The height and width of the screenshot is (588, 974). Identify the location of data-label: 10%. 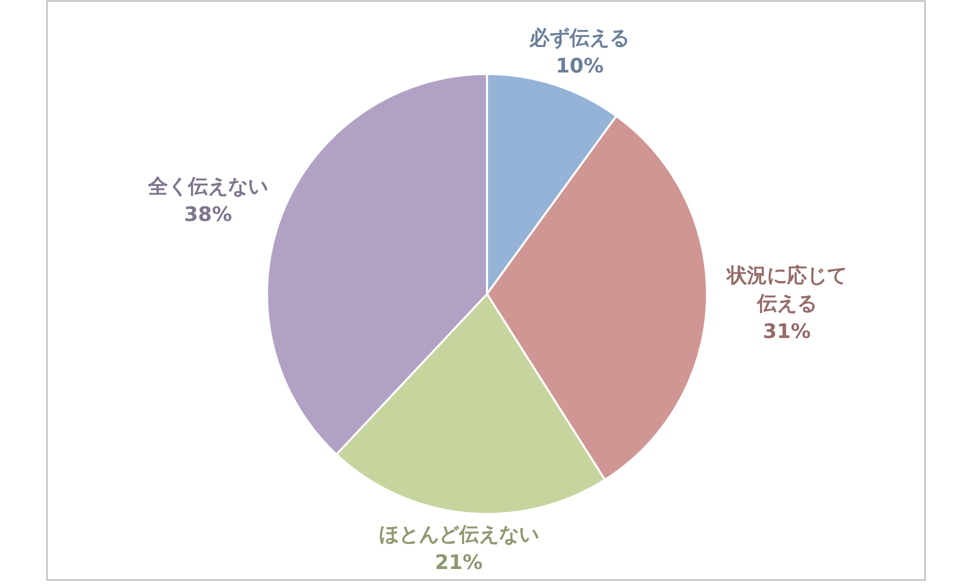
(580, 65).